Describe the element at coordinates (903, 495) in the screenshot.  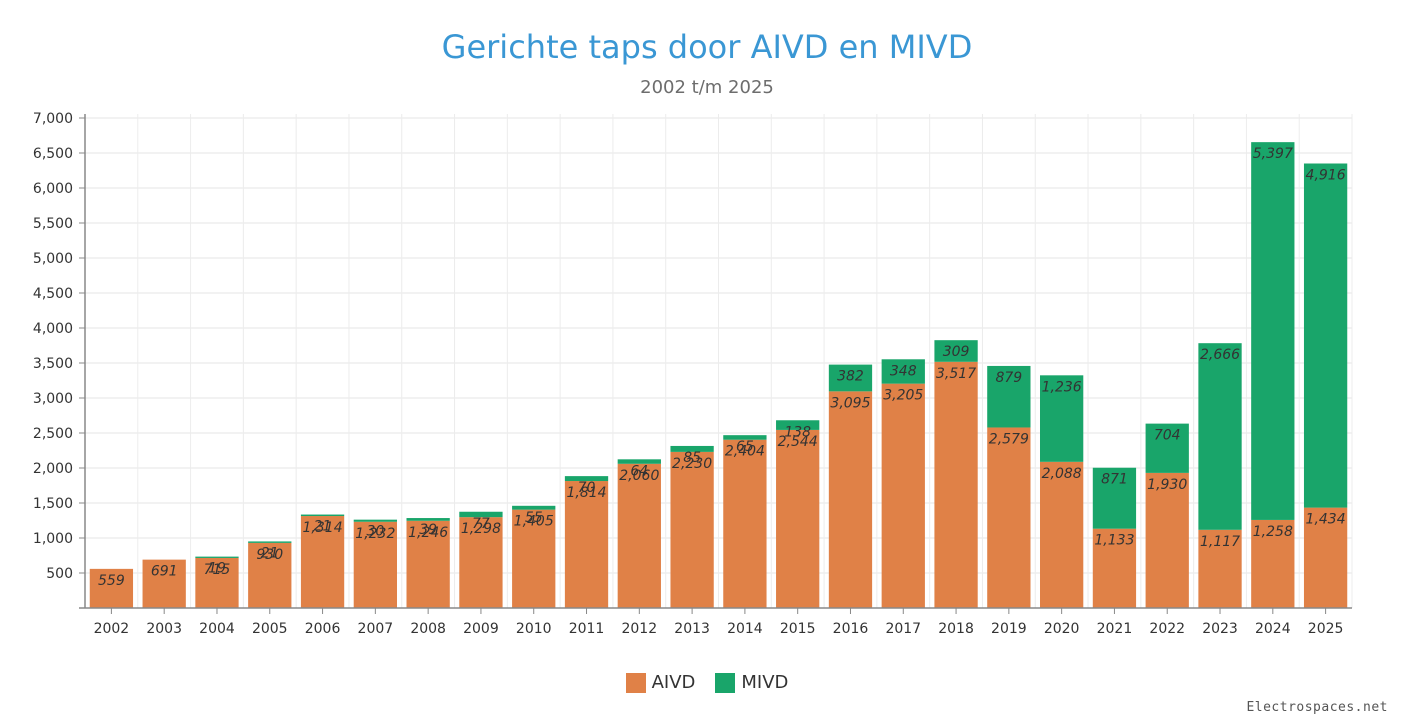
I see `bar-aivd-2017` at that location.